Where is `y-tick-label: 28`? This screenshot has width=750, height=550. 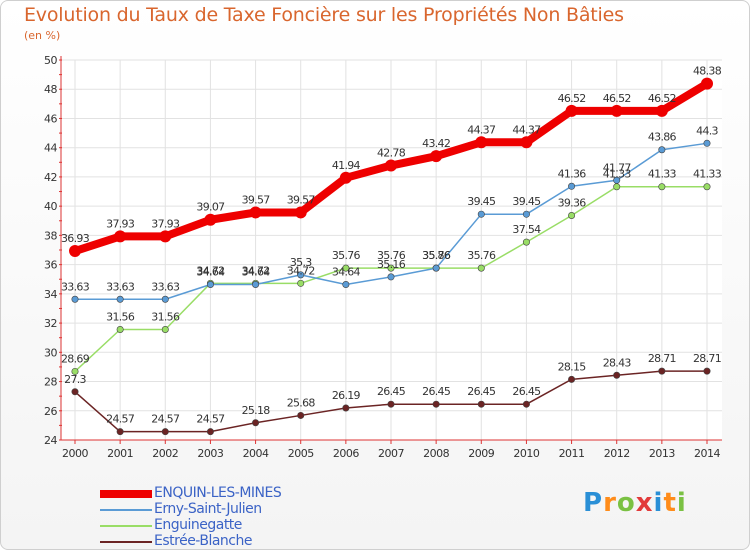 y-tick-label: 28 is located at coordinates (50, 382).